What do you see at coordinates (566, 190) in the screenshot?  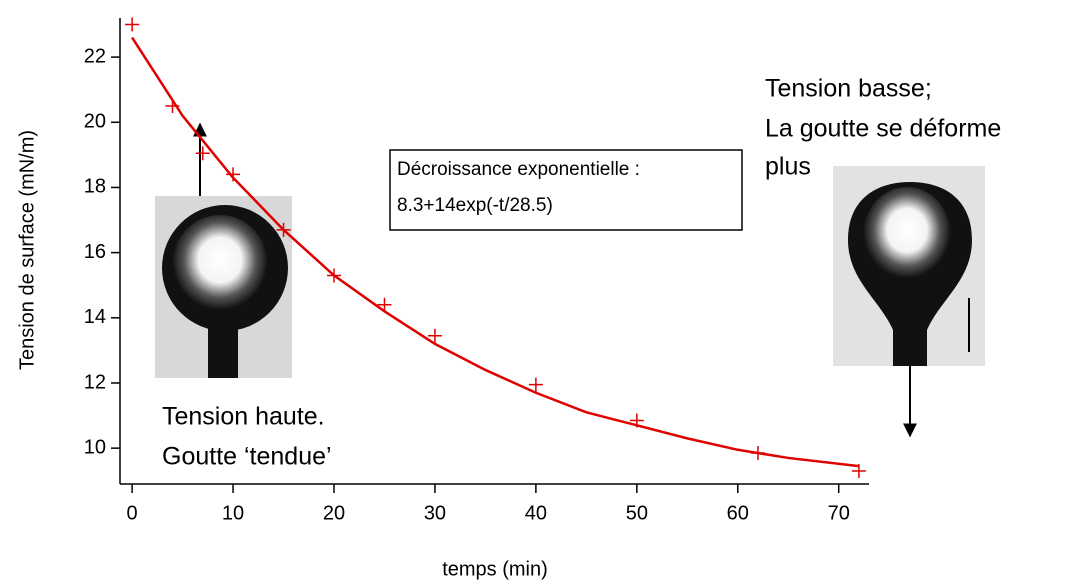 I see `fit-box` at bounding box center [566, 190].